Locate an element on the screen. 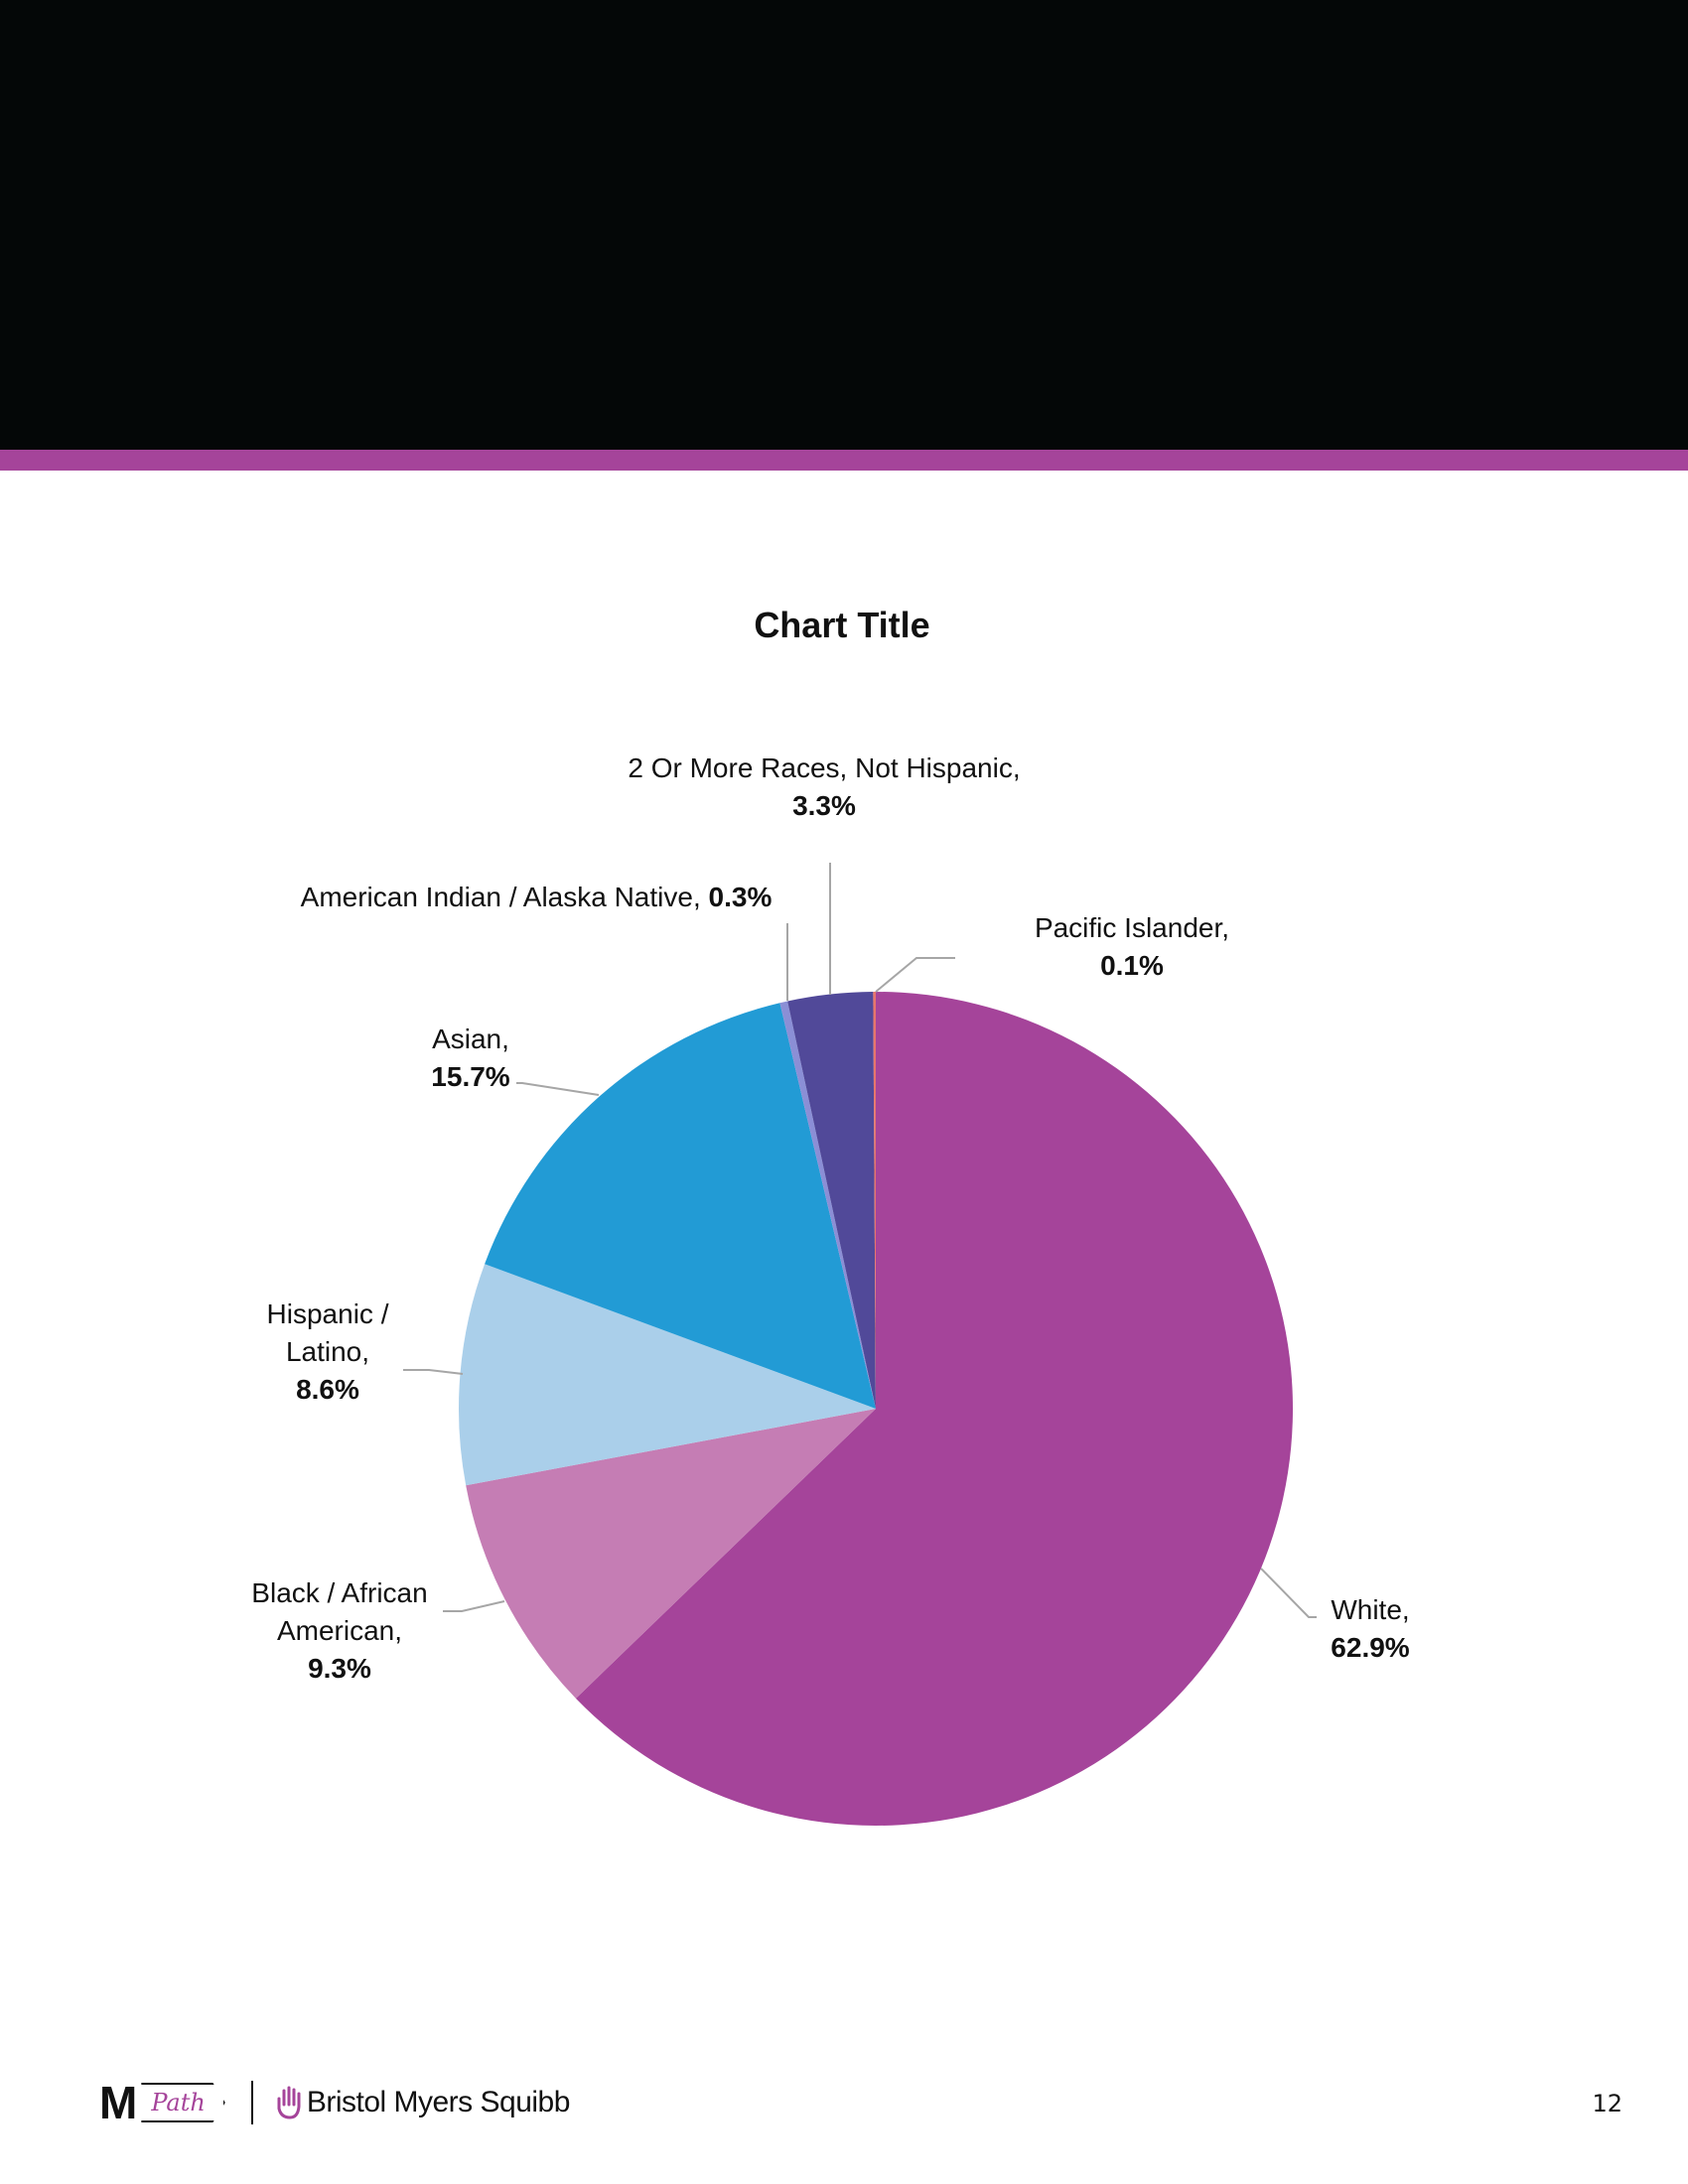 The height and width of the screenshot is (2184, 1688). mpath-logo-letter: M is located at coordinates (118, 2102).